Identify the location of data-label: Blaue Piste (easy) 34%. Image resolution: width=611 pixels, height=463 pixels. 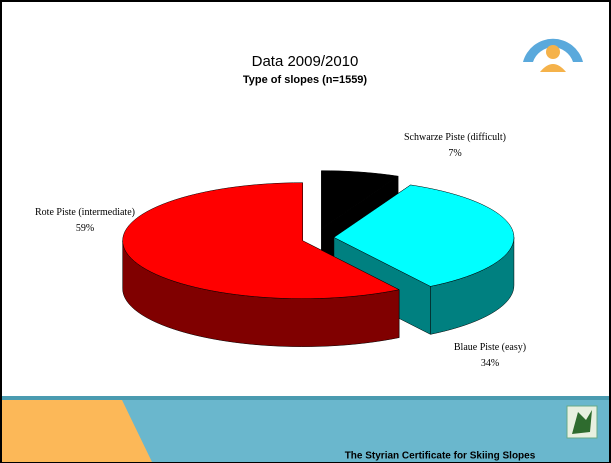
(490, 356).